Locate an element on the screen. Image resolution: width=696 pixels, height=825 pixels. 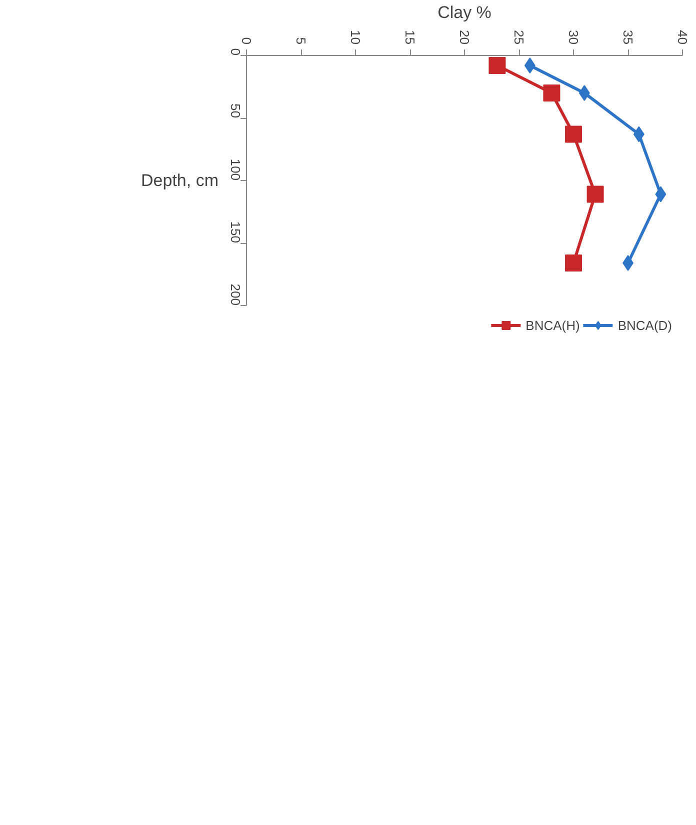
legend-label: BNCA(H) is located at coordinates (553, 325).